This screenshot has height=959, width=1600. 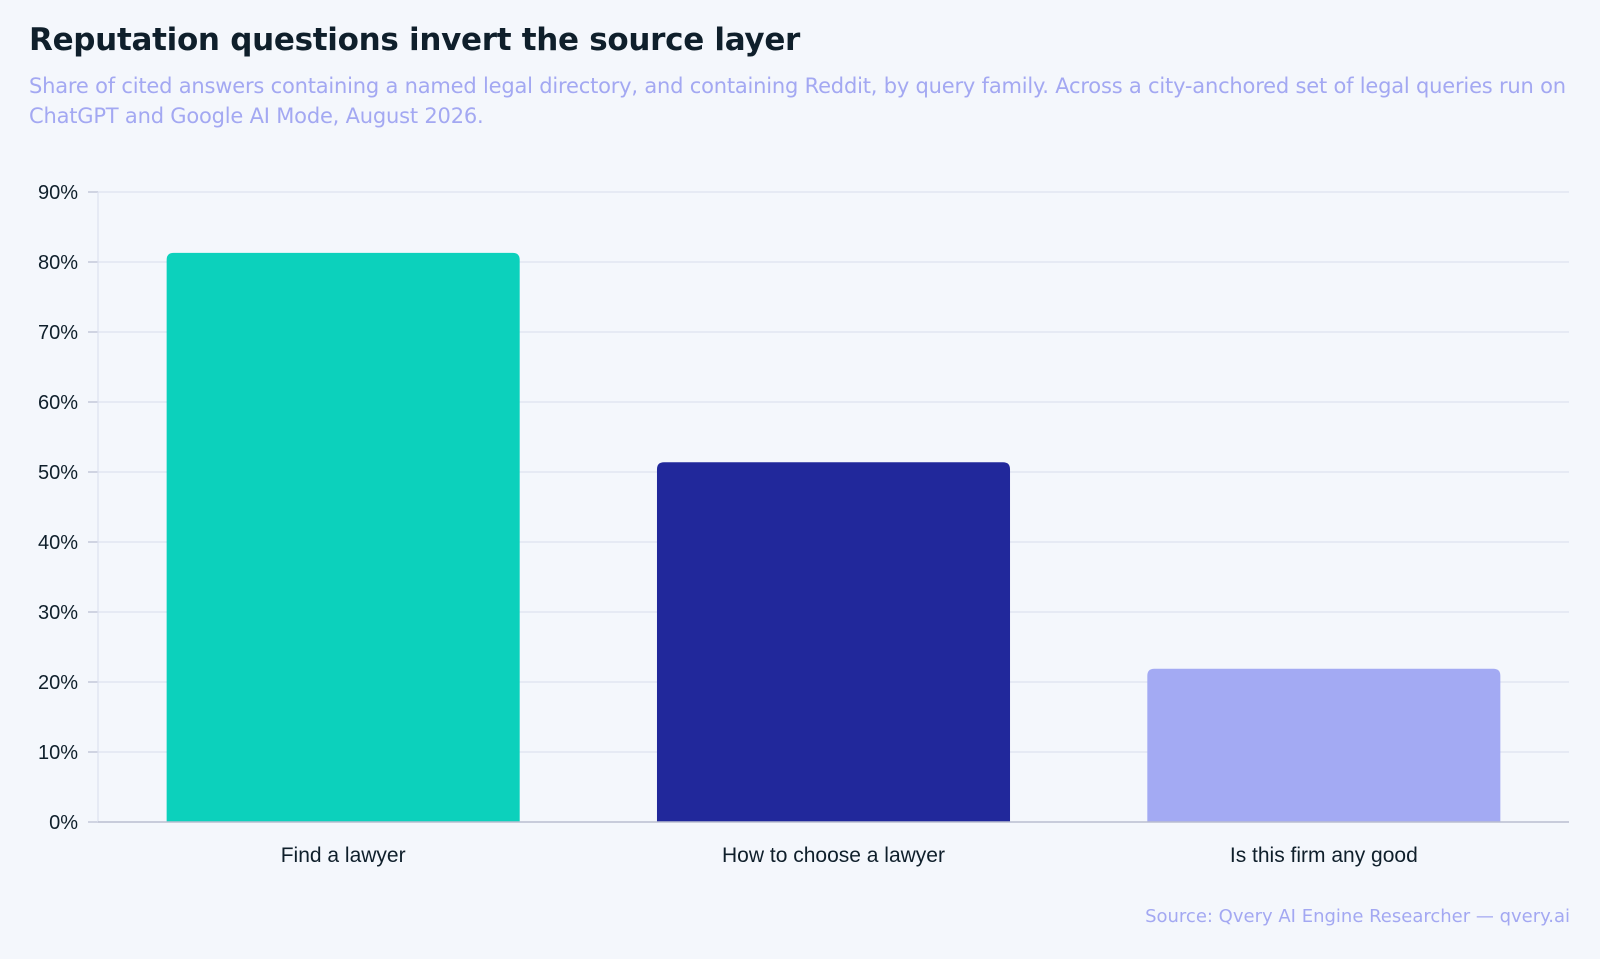 I want to click on y-tick-label: 10%, so click(x=58, y=753).